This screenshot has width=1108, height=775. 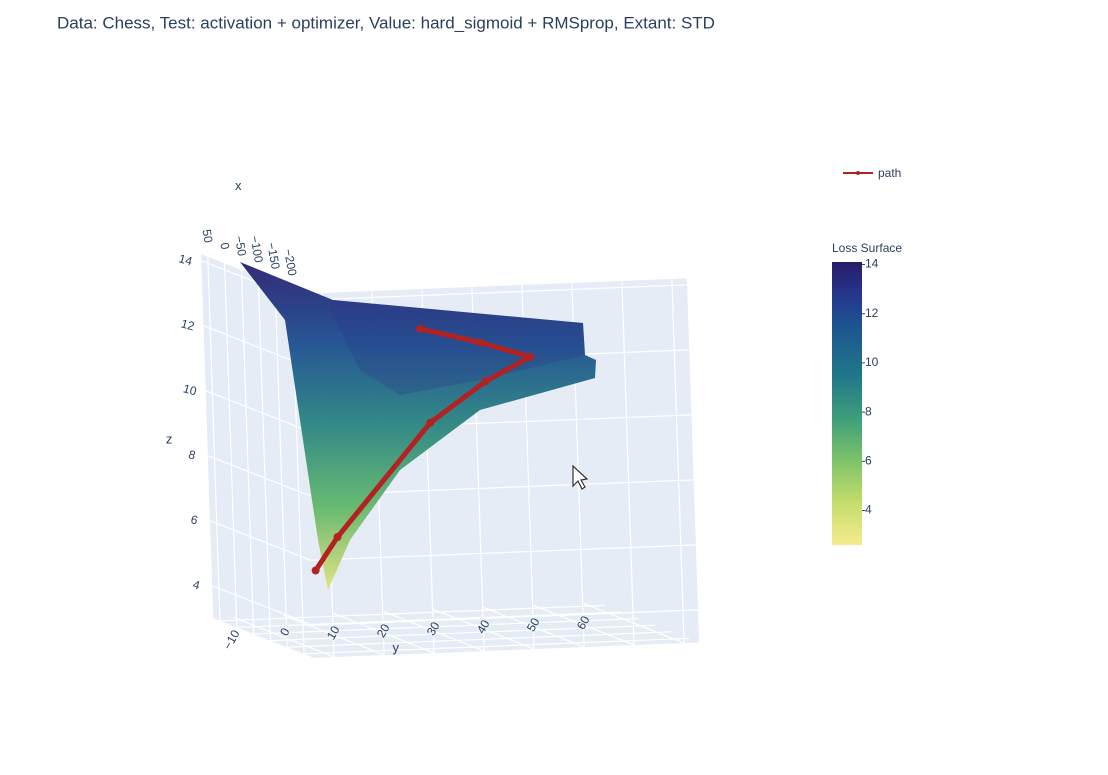 I want to click on surface-patch, so click(x=418, y=426).